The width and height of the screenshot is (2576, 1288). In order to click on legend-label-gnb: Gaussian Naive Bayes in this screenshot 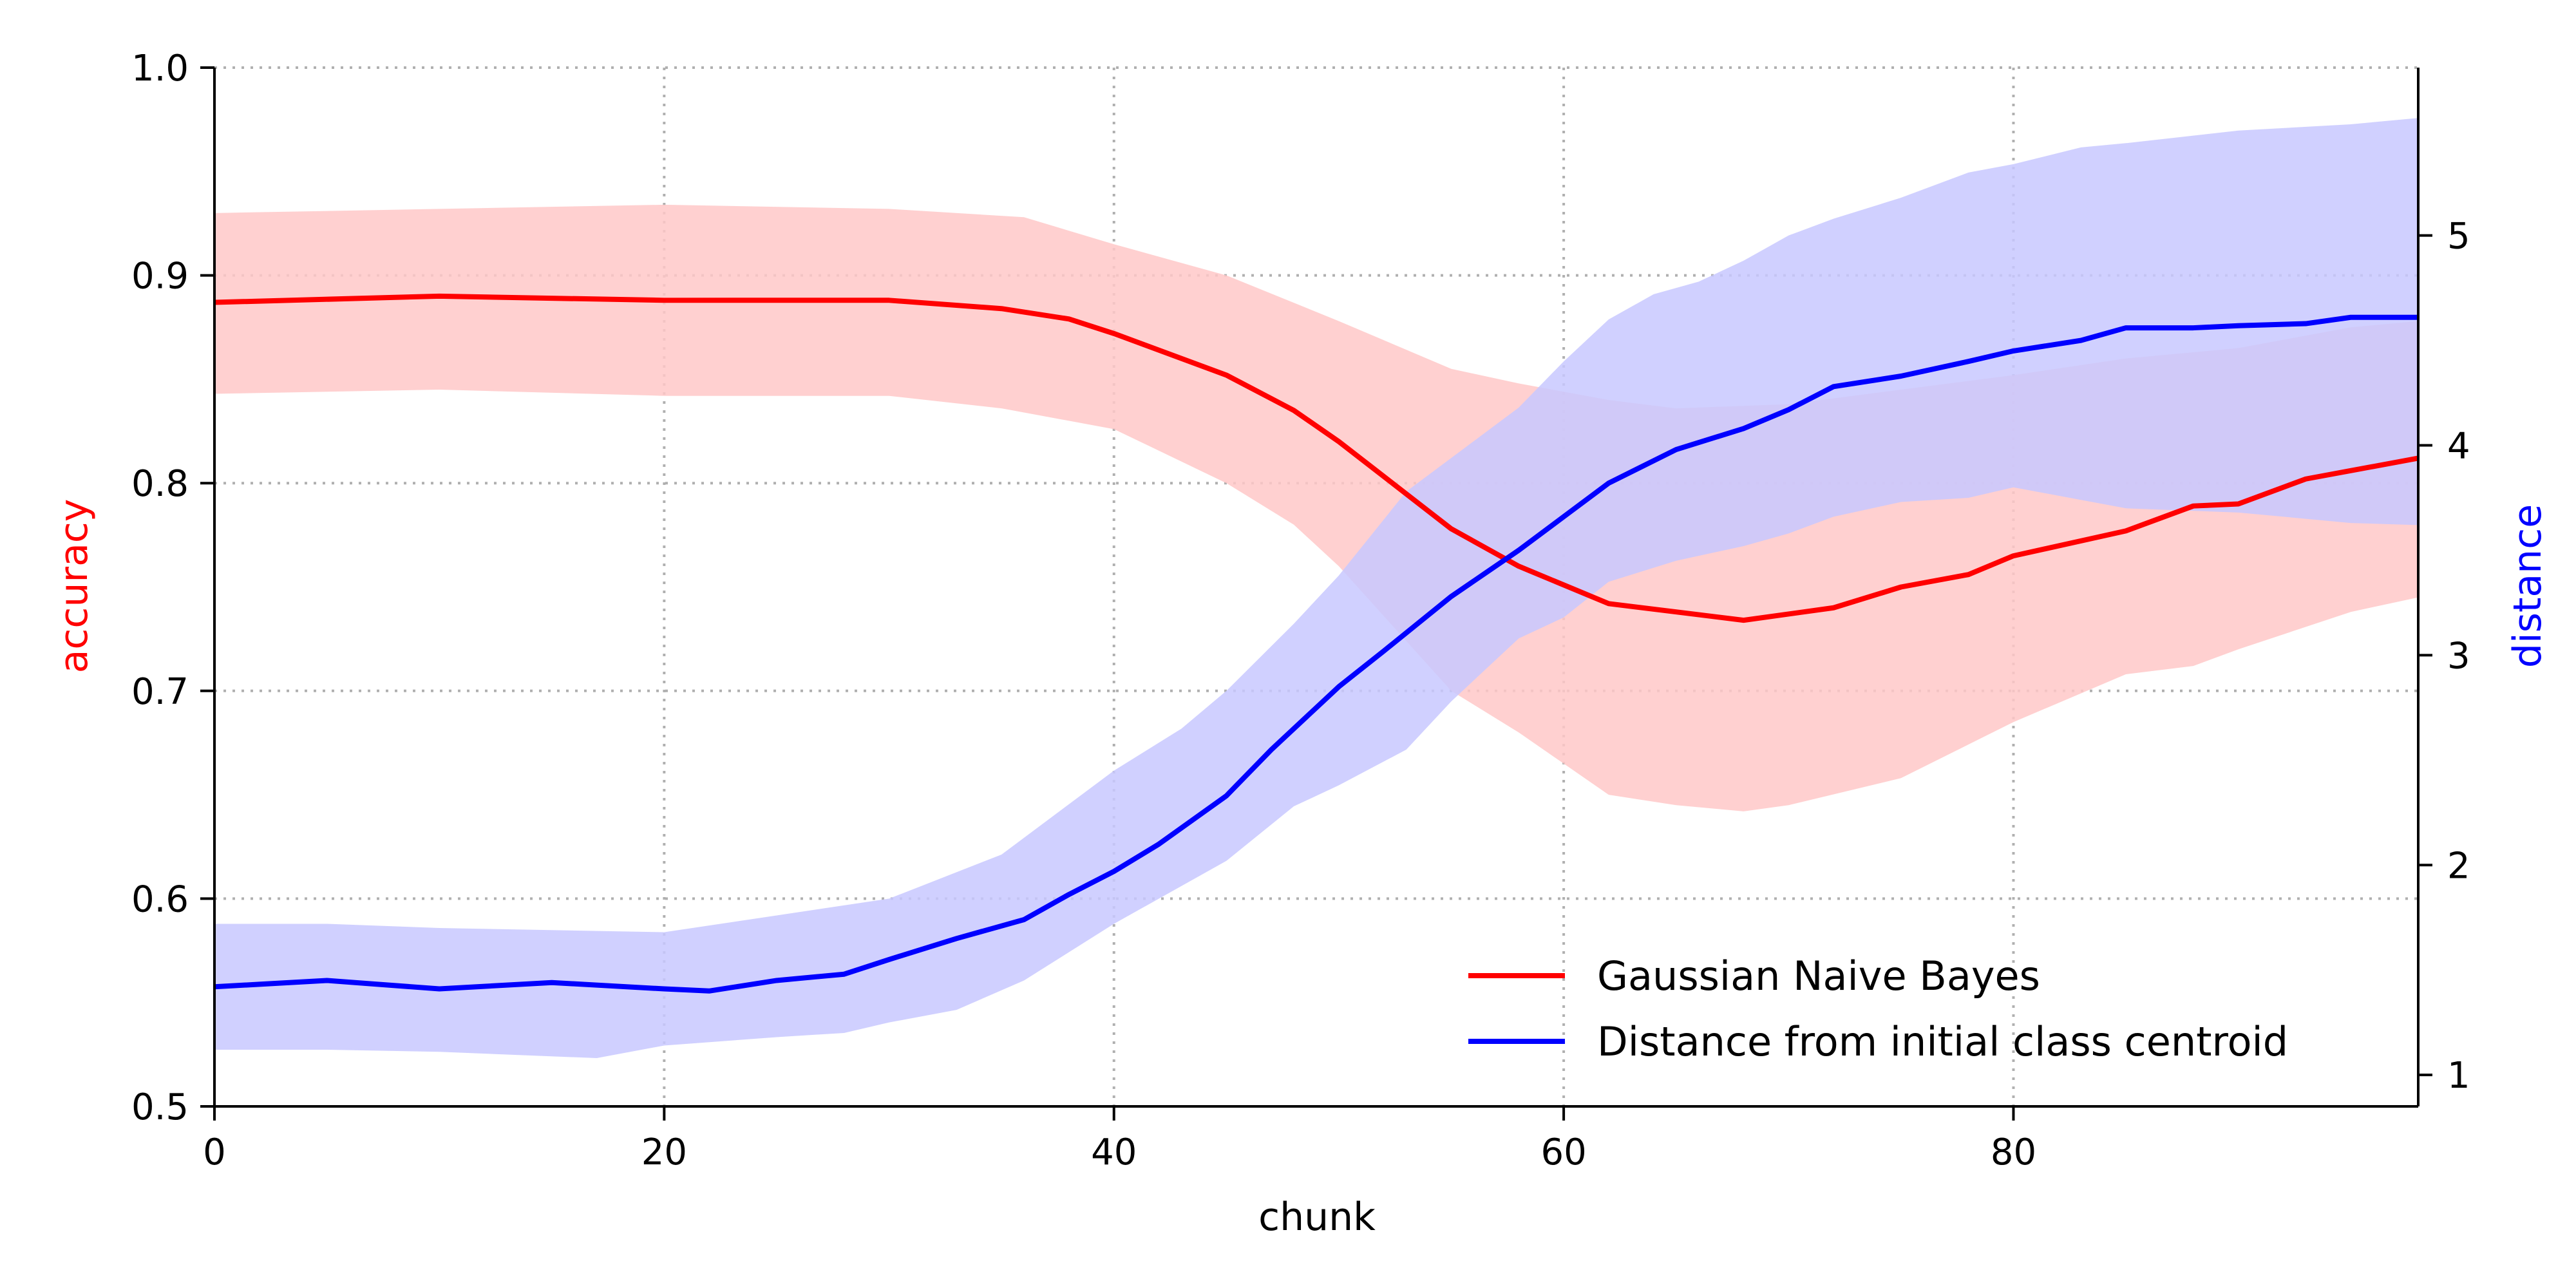, I will do `click(1818, 975)`.